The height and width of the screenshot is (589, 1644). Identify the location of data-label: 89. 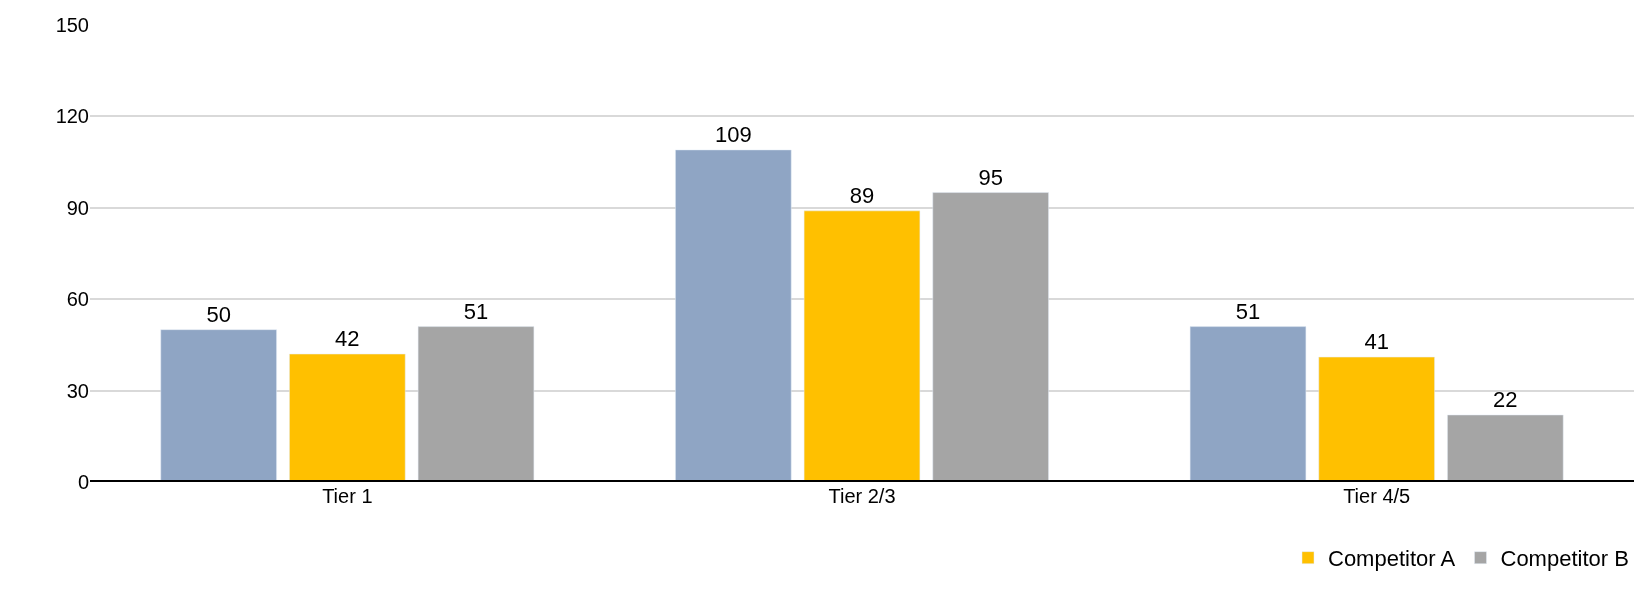
(862, 195).